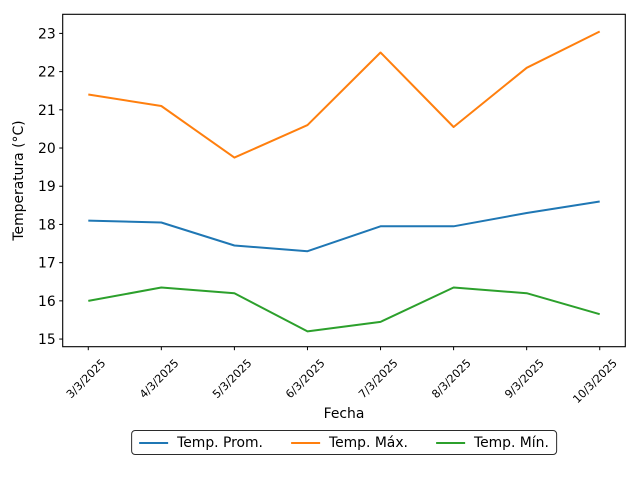  What do you see at coordinates (305, 442) in the screenshot?
I see `legend-line-swatch-max-icon` at bounding box center [305, 442].